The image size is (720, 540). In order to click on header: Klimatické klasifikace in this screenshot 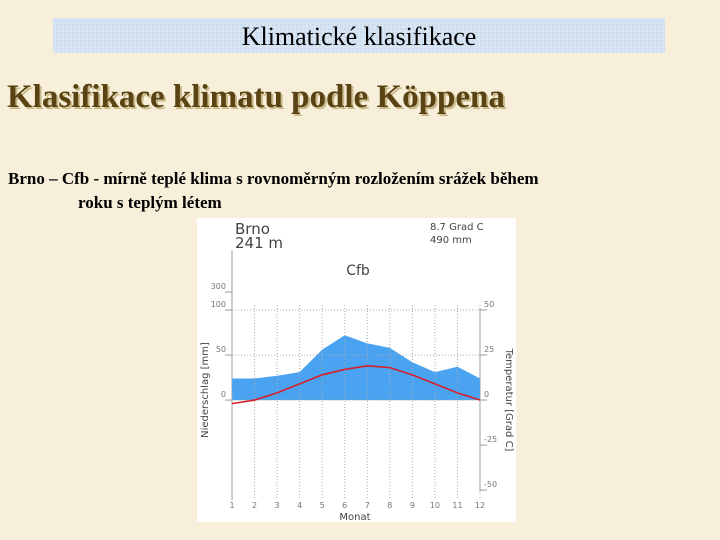, I will do `click(359, 36)`.